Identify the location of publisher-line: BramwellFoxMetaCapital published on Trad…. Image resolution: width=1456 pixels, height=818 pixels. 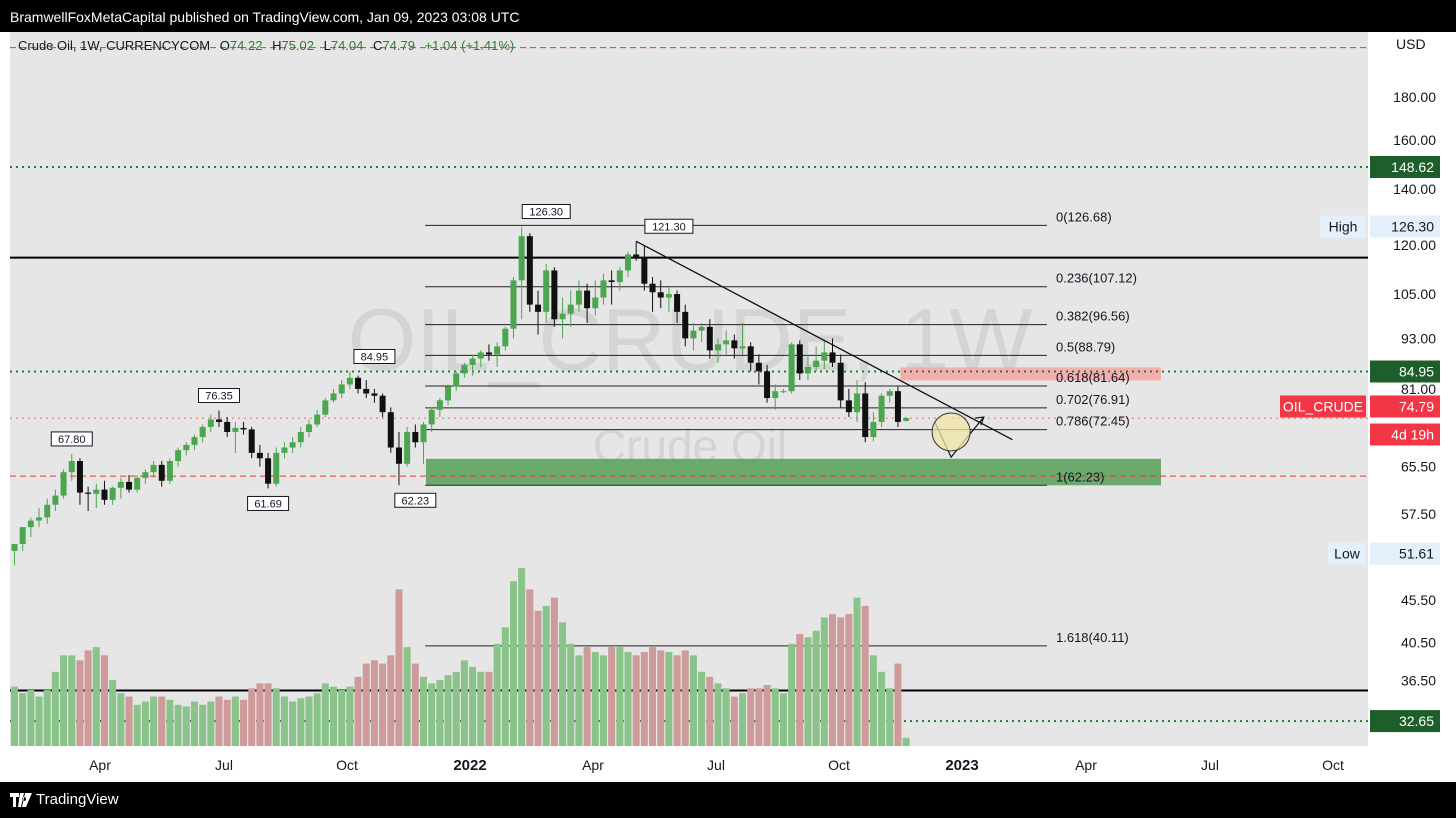
(265, 17).